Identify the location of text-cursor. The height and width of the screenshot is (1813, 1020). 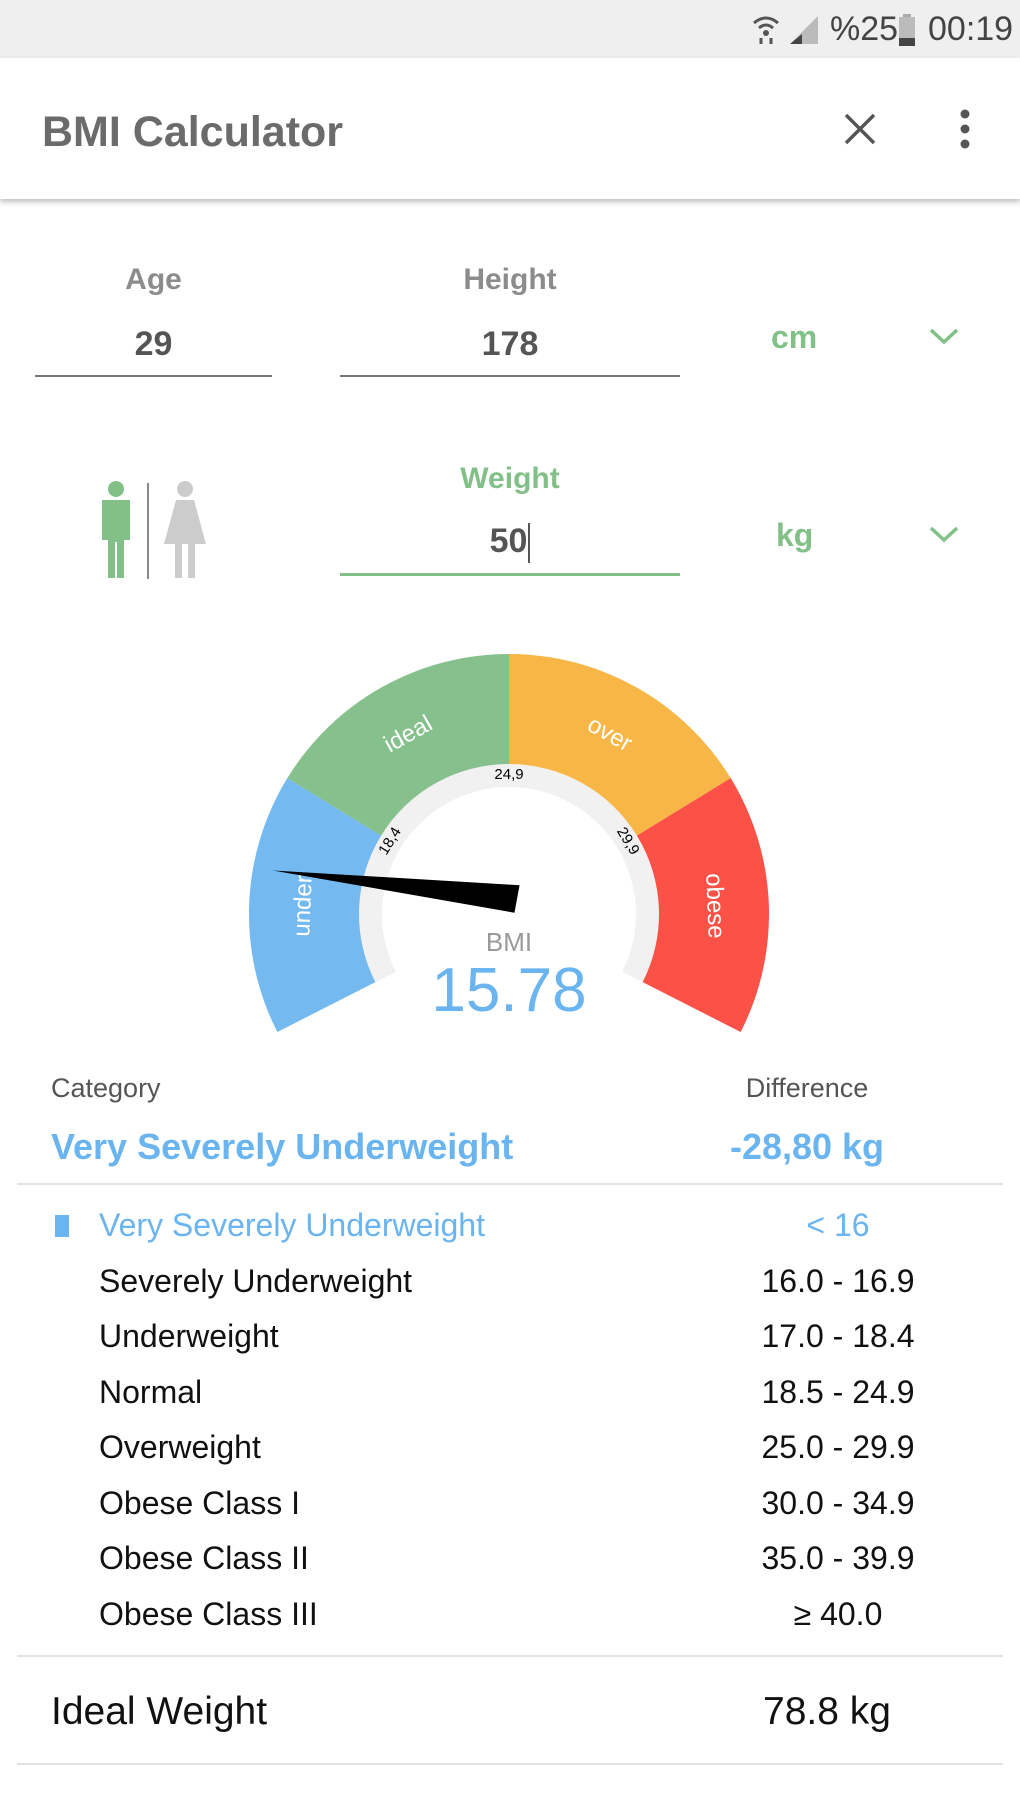
(529, 543).